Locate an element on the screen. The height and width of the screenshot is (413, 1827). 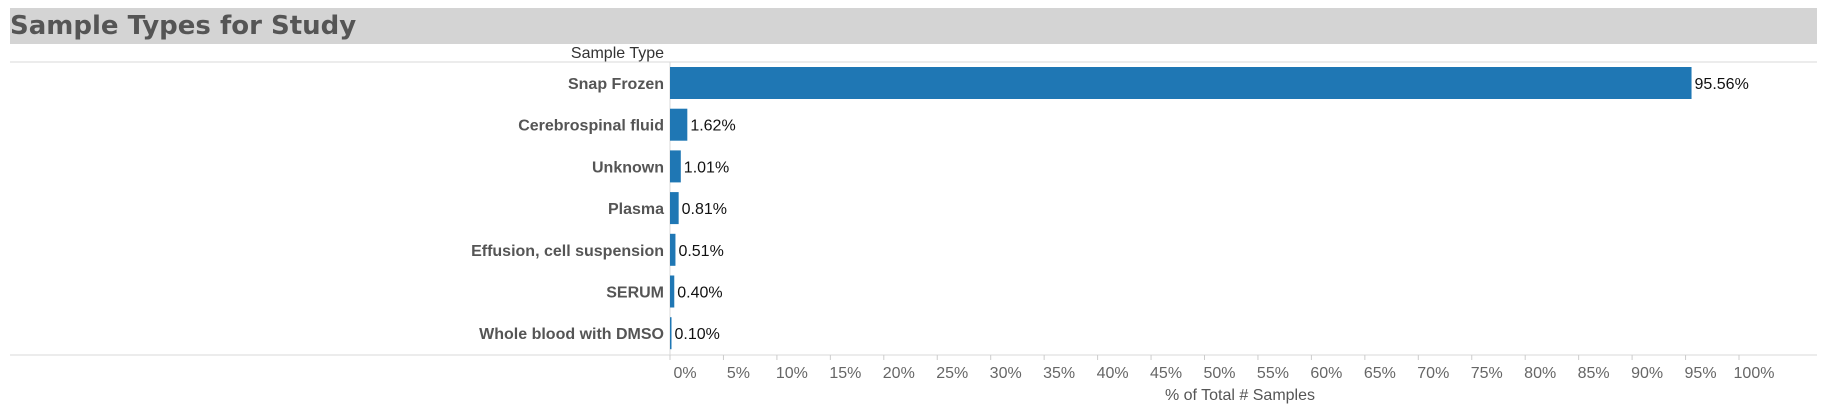
x-tick-label: 0% is located at coordinates (684, 373).